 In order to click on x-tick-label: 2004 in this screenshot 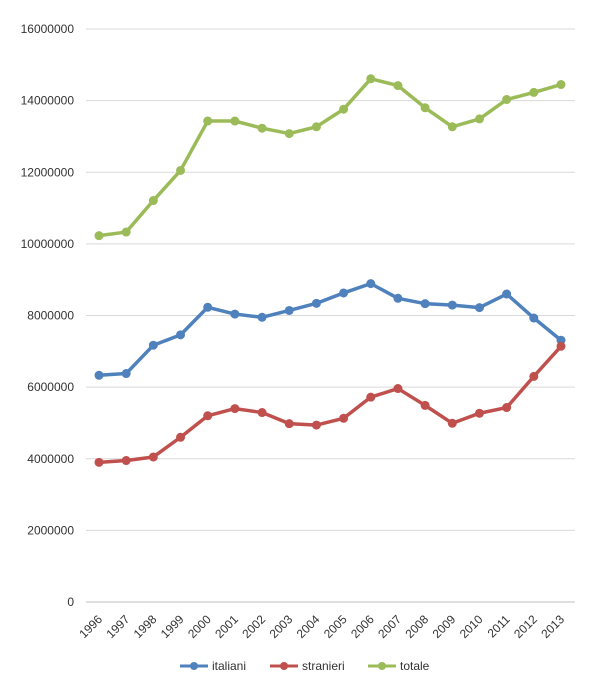, I will do `click(308, 626)`.